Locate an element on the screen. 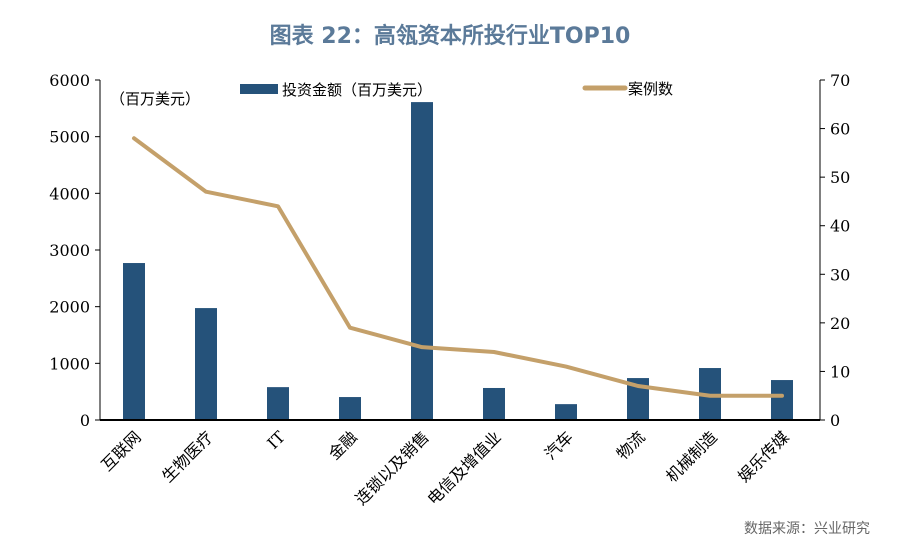 The height and width of the screenshot is (548, 900). right-tick-label: 40 is located at coordinates (840, 226).